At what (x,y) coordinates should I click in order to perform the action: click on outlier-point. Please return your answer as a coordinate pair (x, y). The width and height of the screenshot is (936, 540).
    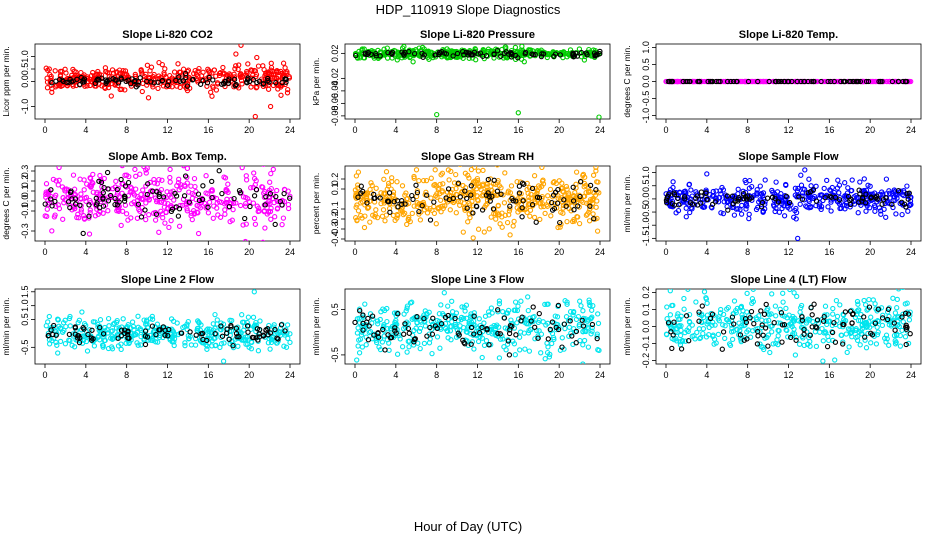
    Looking at the image, I should click on (801, 175).